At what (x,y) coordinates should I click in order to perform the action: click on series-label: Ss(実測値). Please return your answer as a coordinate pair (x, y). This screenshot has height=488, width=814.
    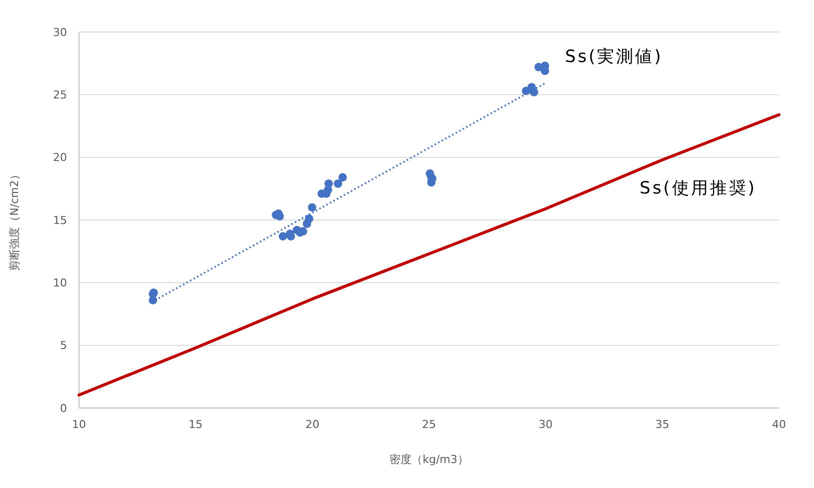
    Looking at the image, I should click on (613, 57).